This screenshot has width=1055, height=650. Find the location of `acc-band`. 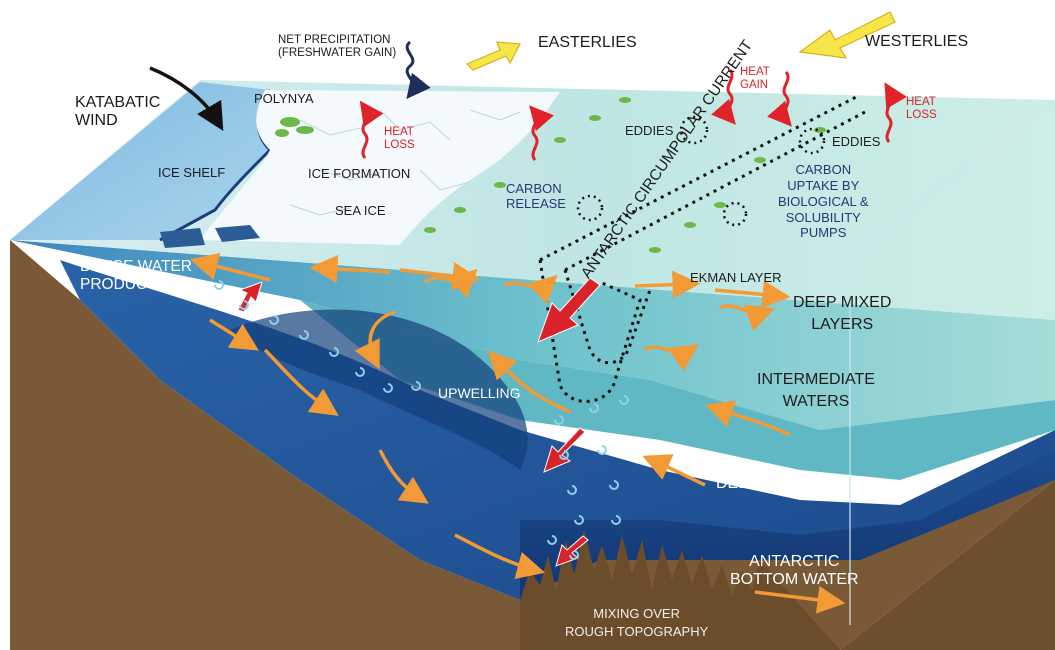

acc-band is located at coordinates (702, 248).